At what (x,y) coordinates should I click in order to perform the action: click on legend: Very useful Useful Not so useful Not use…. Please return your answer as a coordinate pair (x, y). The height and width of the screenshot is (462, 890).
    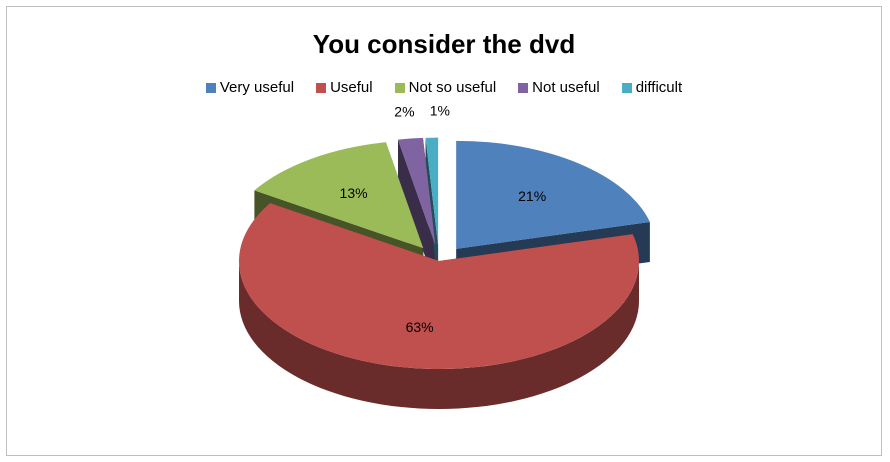
    Looking at the image, I should click on (444, 87).